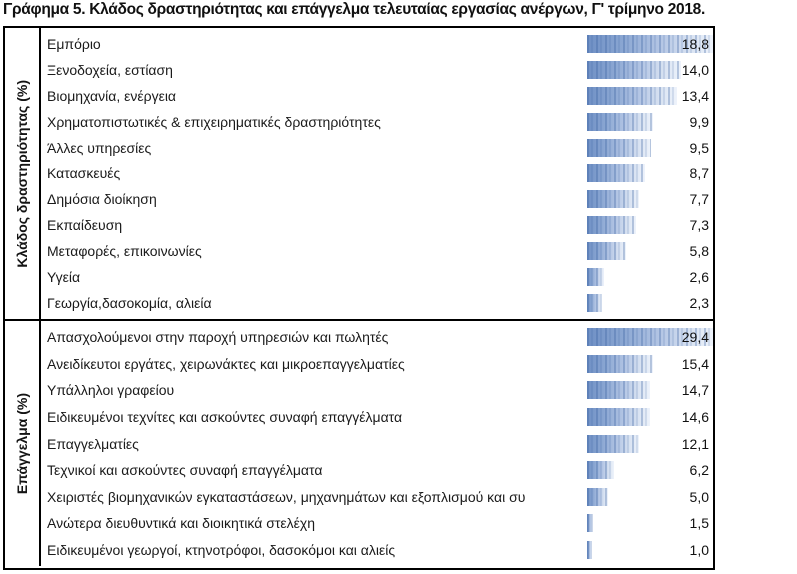 The width and height of the screenshot is (797, 574). Describe the element at coordinates (699, 121) in the screenshot. I see `value-label: 9,9` at that location.